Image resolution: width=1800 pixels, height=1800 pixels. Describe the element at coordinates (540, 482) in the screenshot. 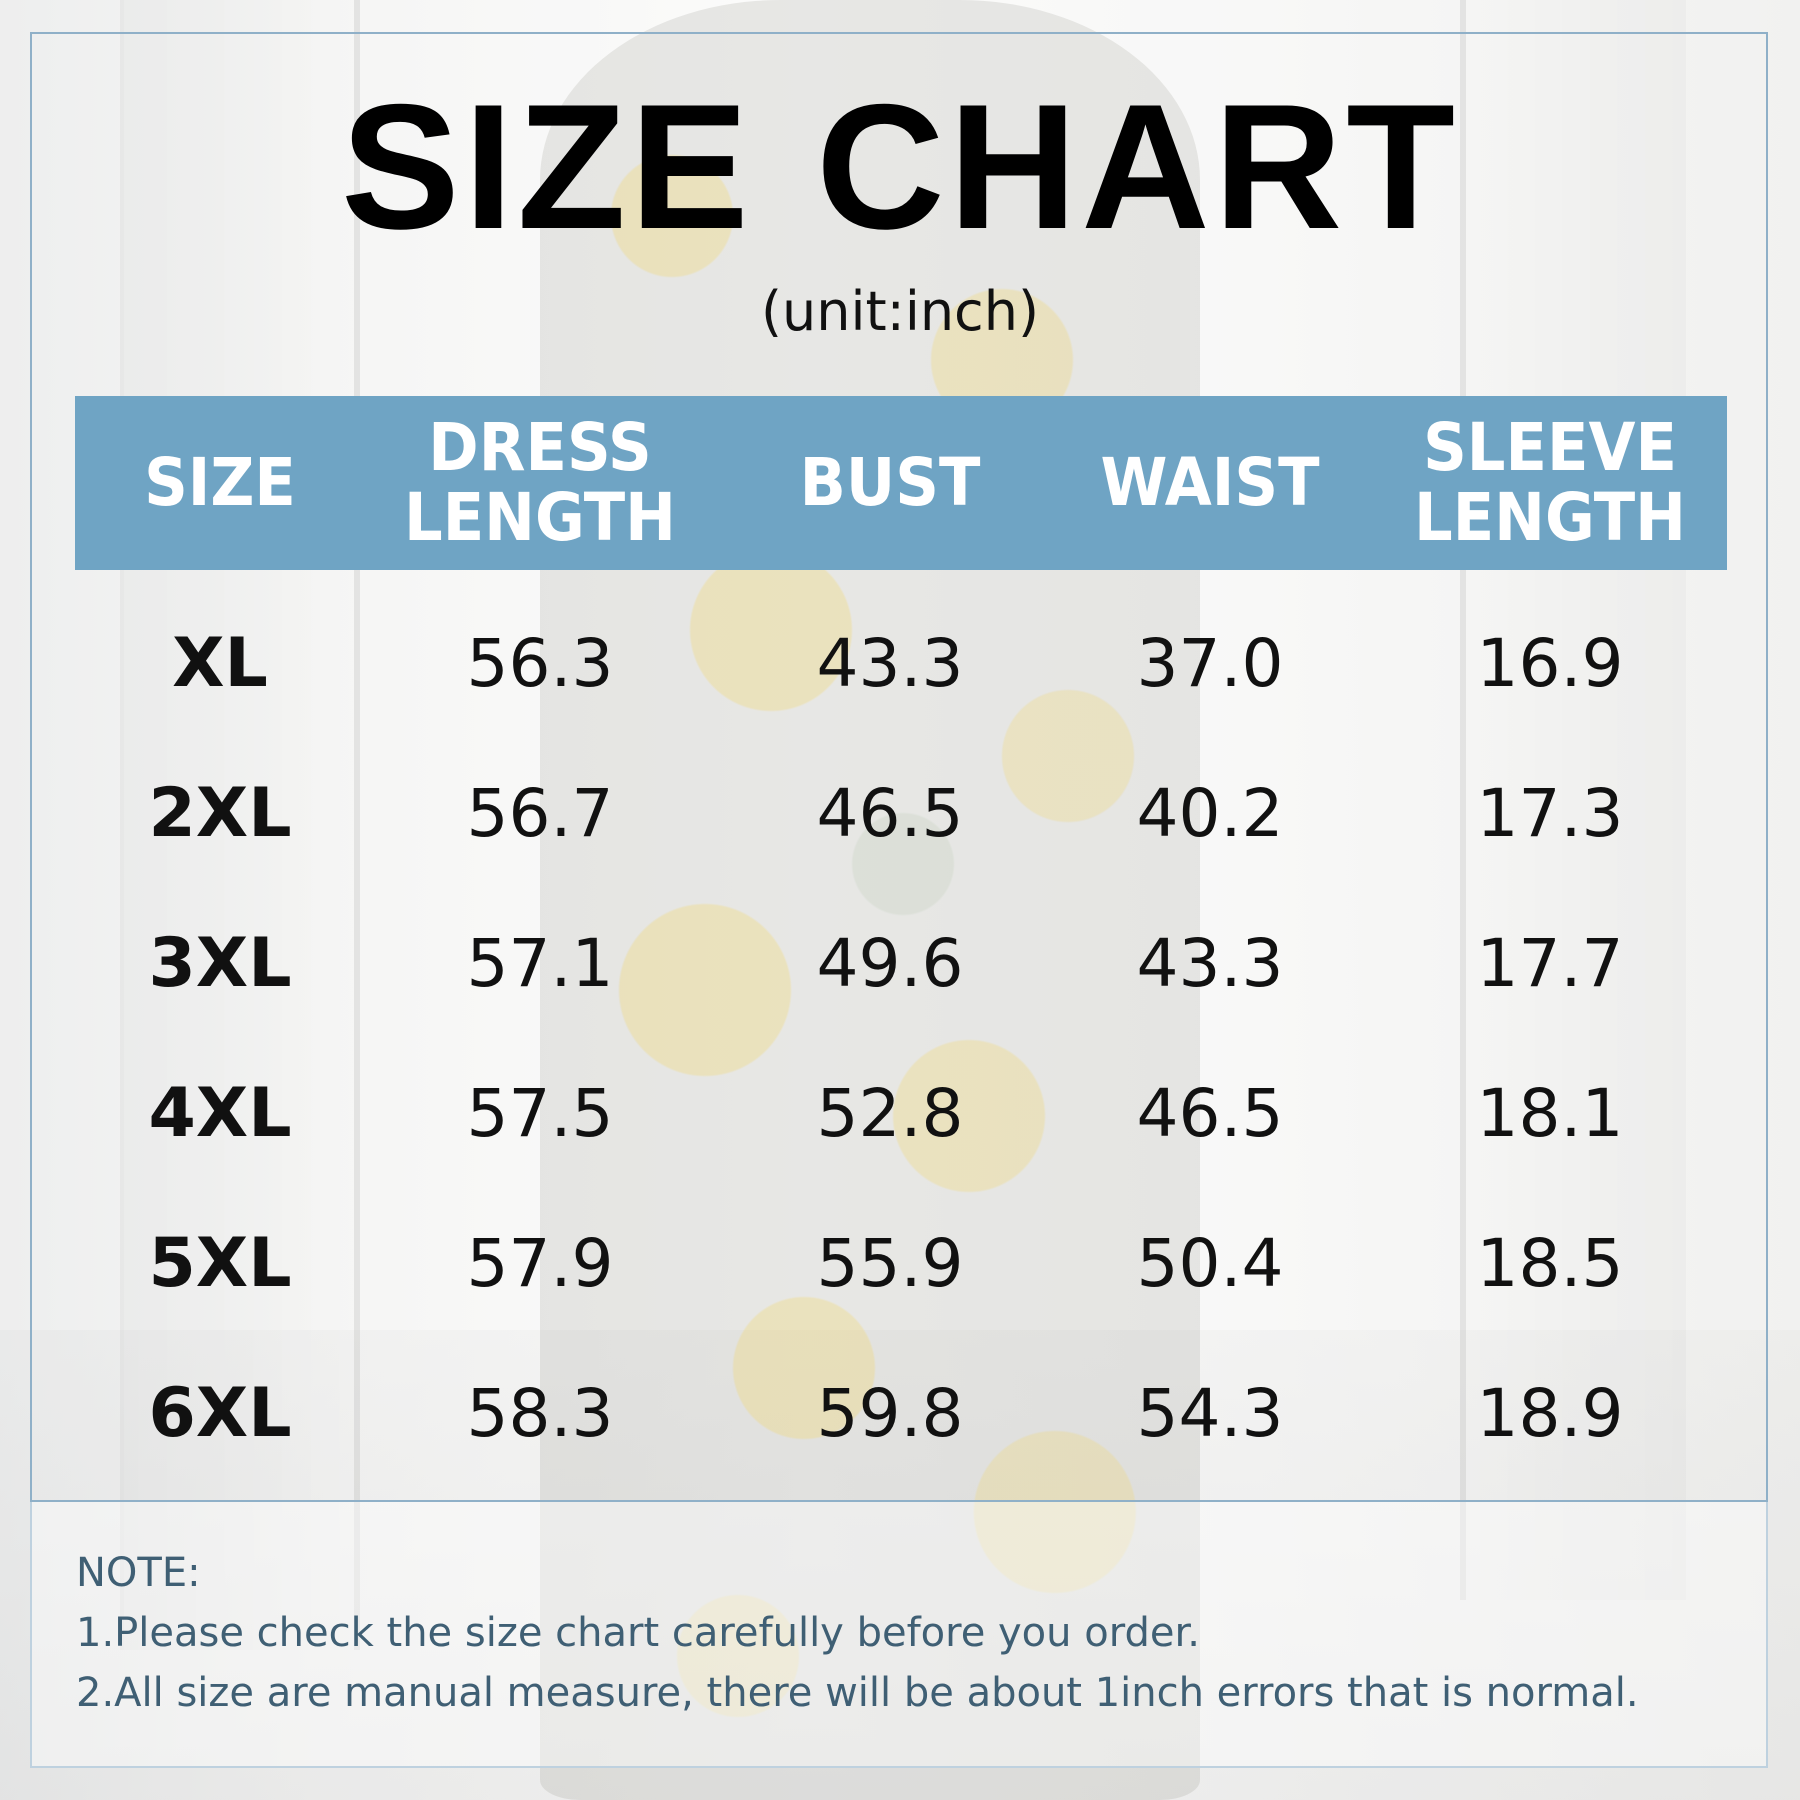

I see `header-dress-length: DRESS LENGTH` at that location.